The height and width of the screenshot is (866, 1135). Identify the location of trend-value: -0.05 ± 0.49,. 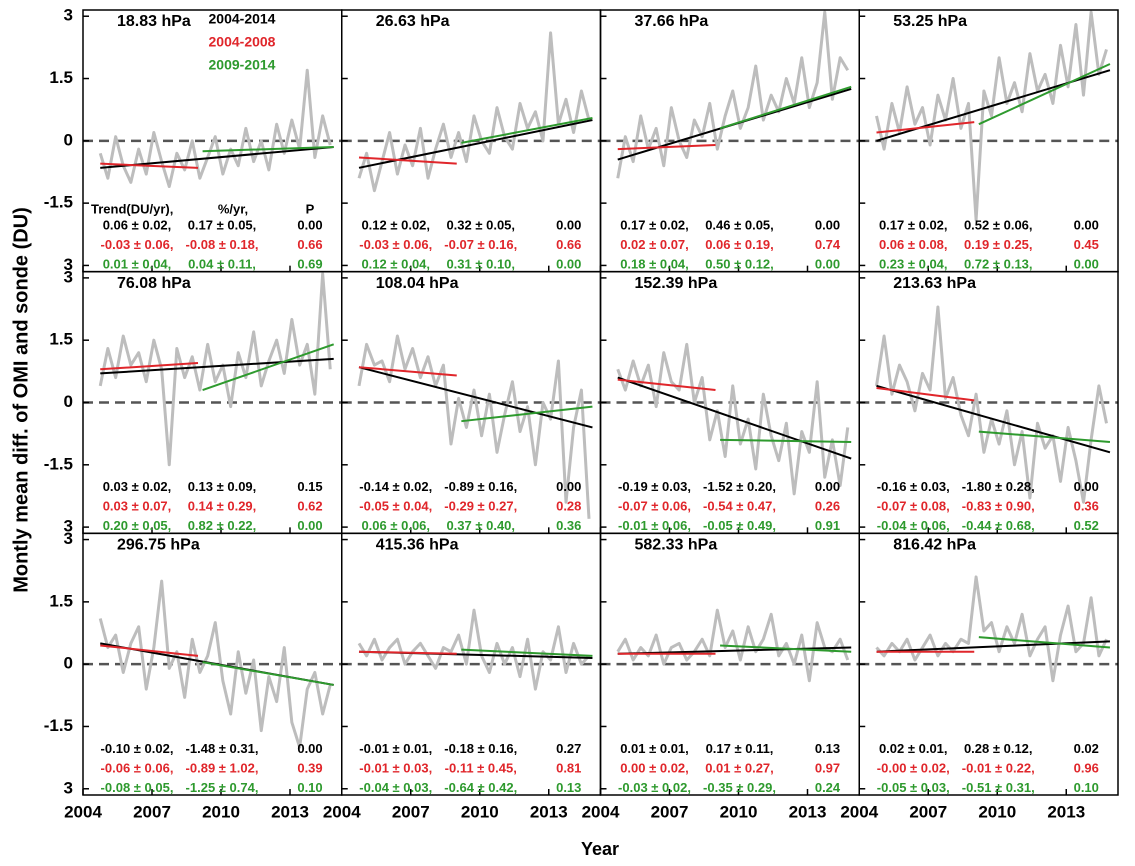
(739, 525).